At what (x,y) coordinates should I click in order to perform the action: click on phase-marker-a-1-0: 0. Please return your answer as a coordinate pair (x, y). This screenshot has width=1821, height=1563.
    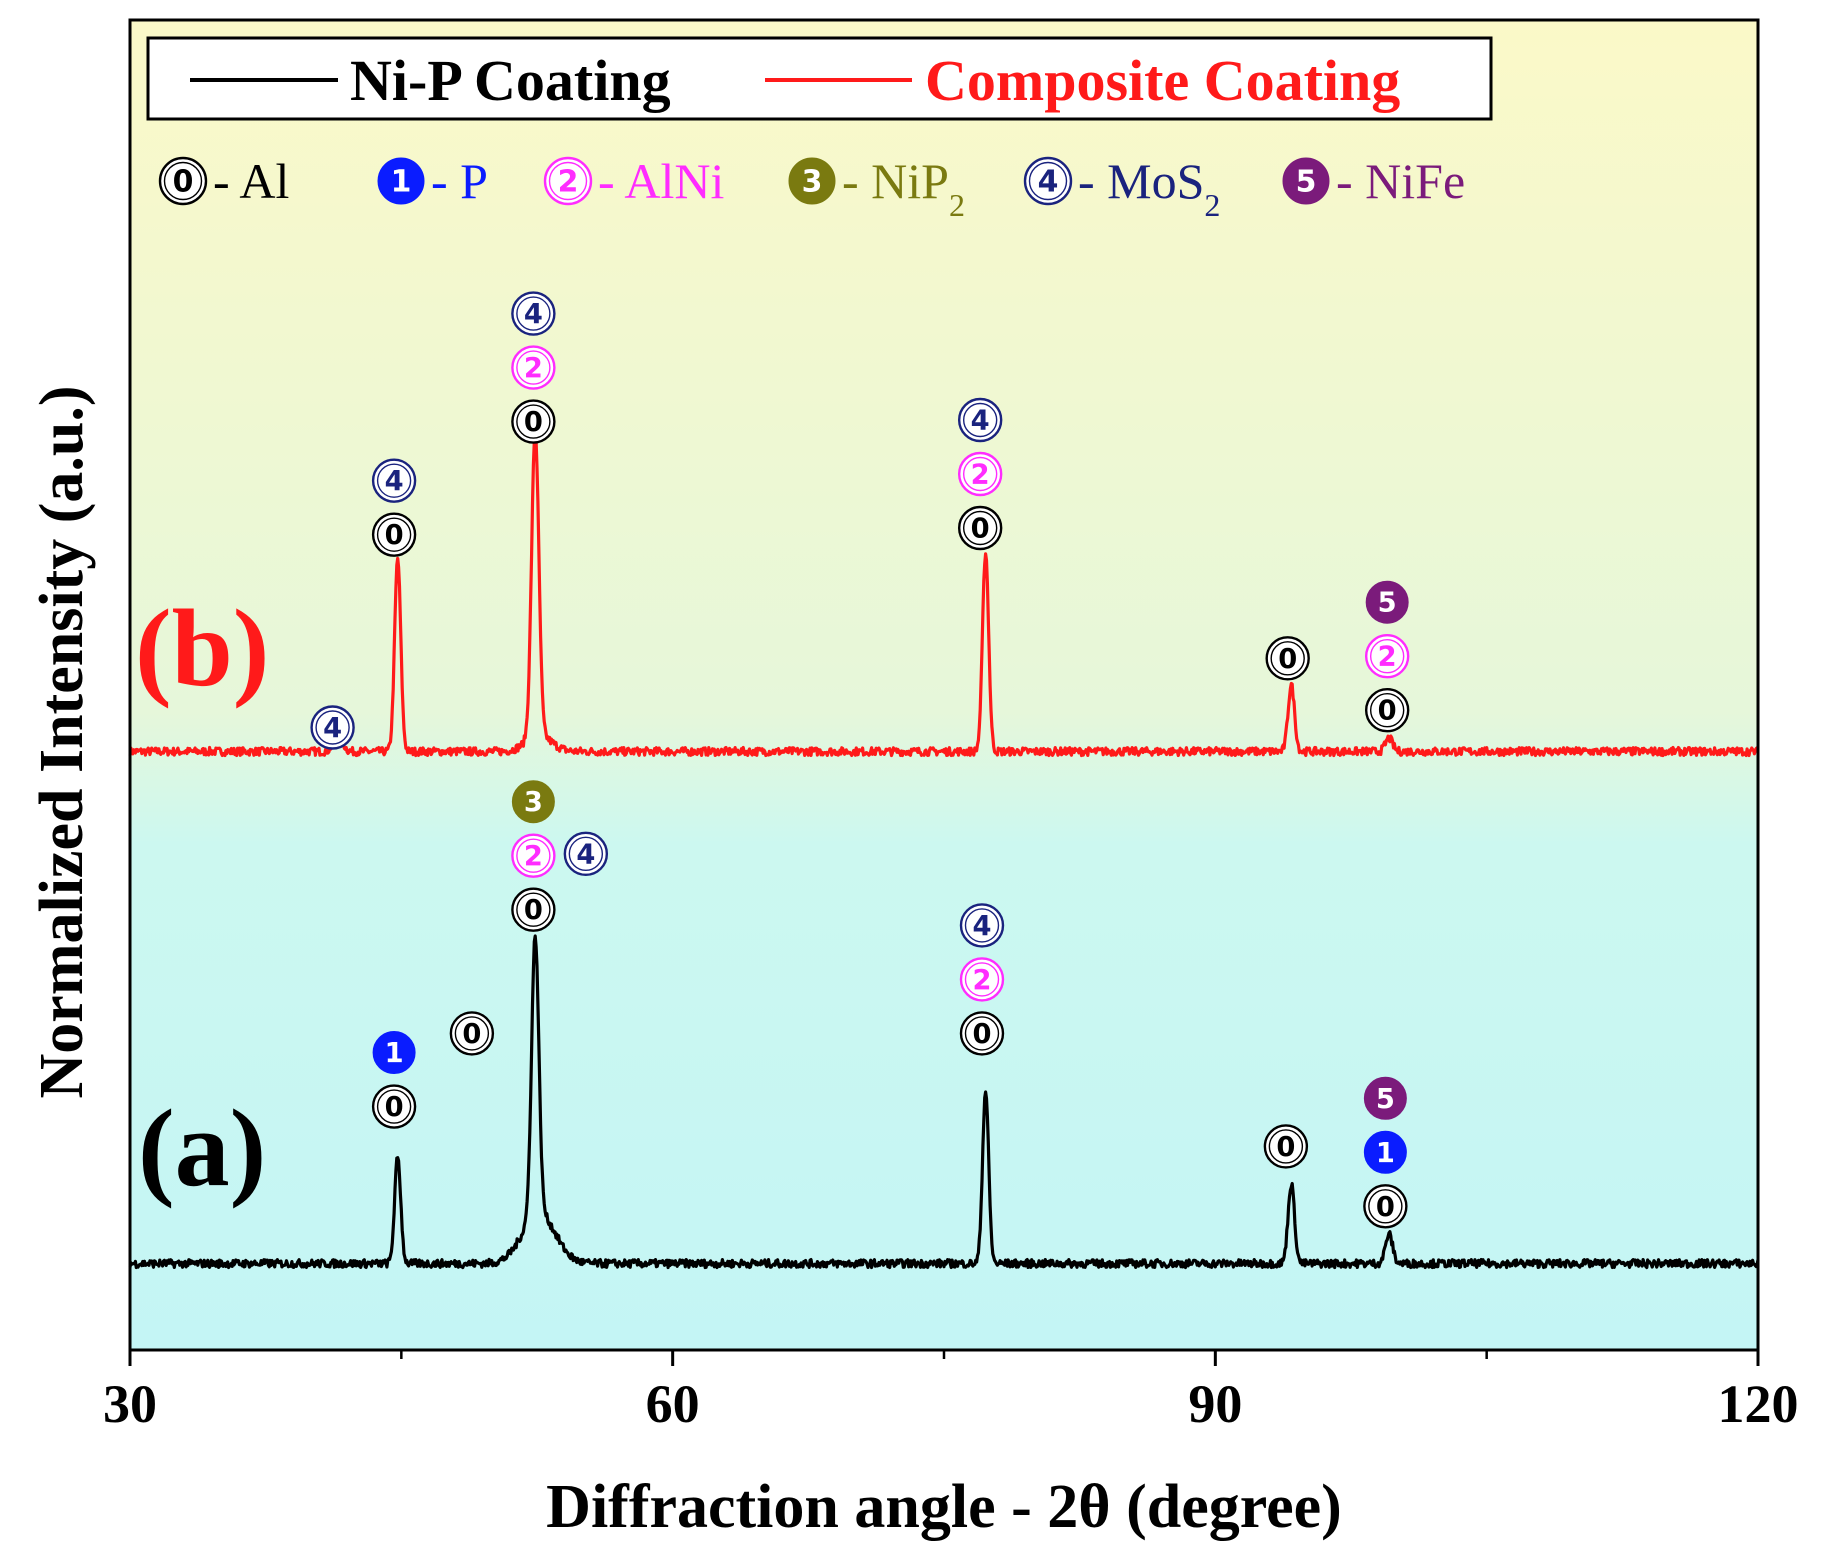
    Looking at the image, I should click on (472, 1033).